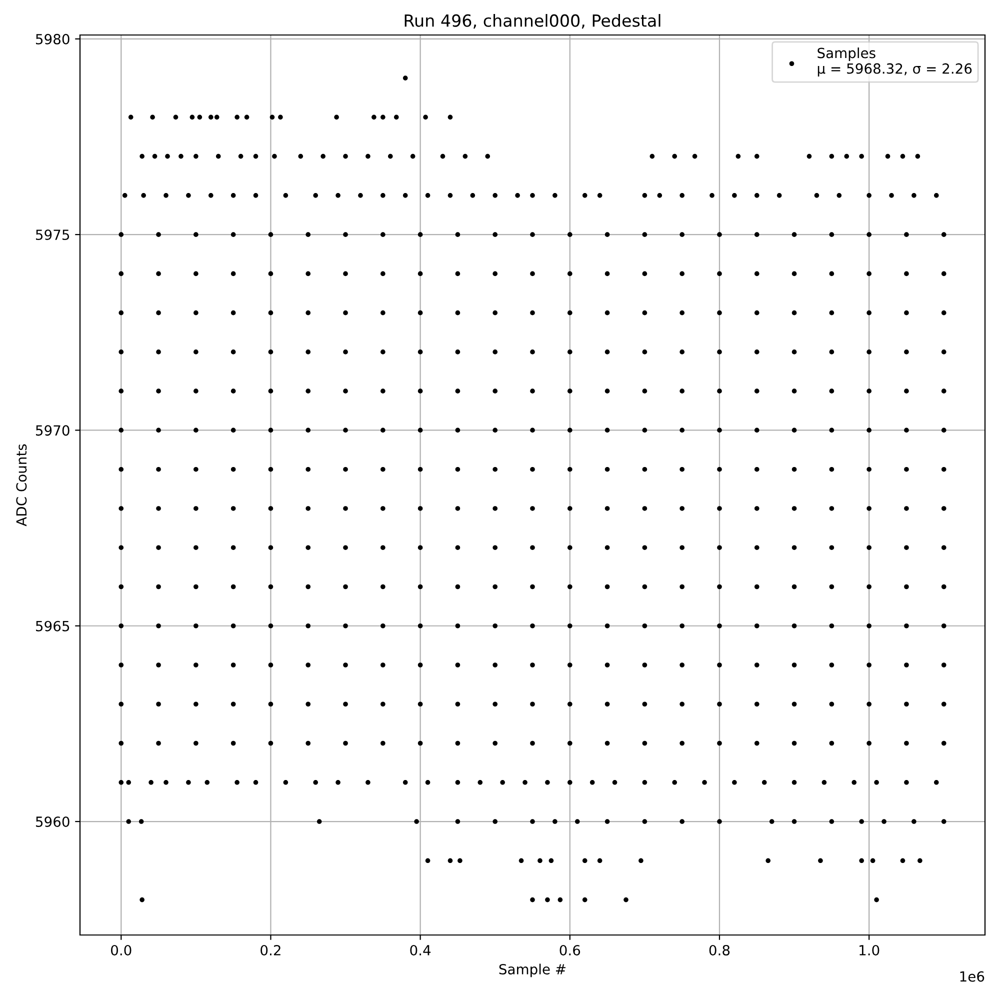 Image resolution: width=1000 pixels, height=1000 pixels. I want to click on x-axis-title: Sample #, so click(532, 971).